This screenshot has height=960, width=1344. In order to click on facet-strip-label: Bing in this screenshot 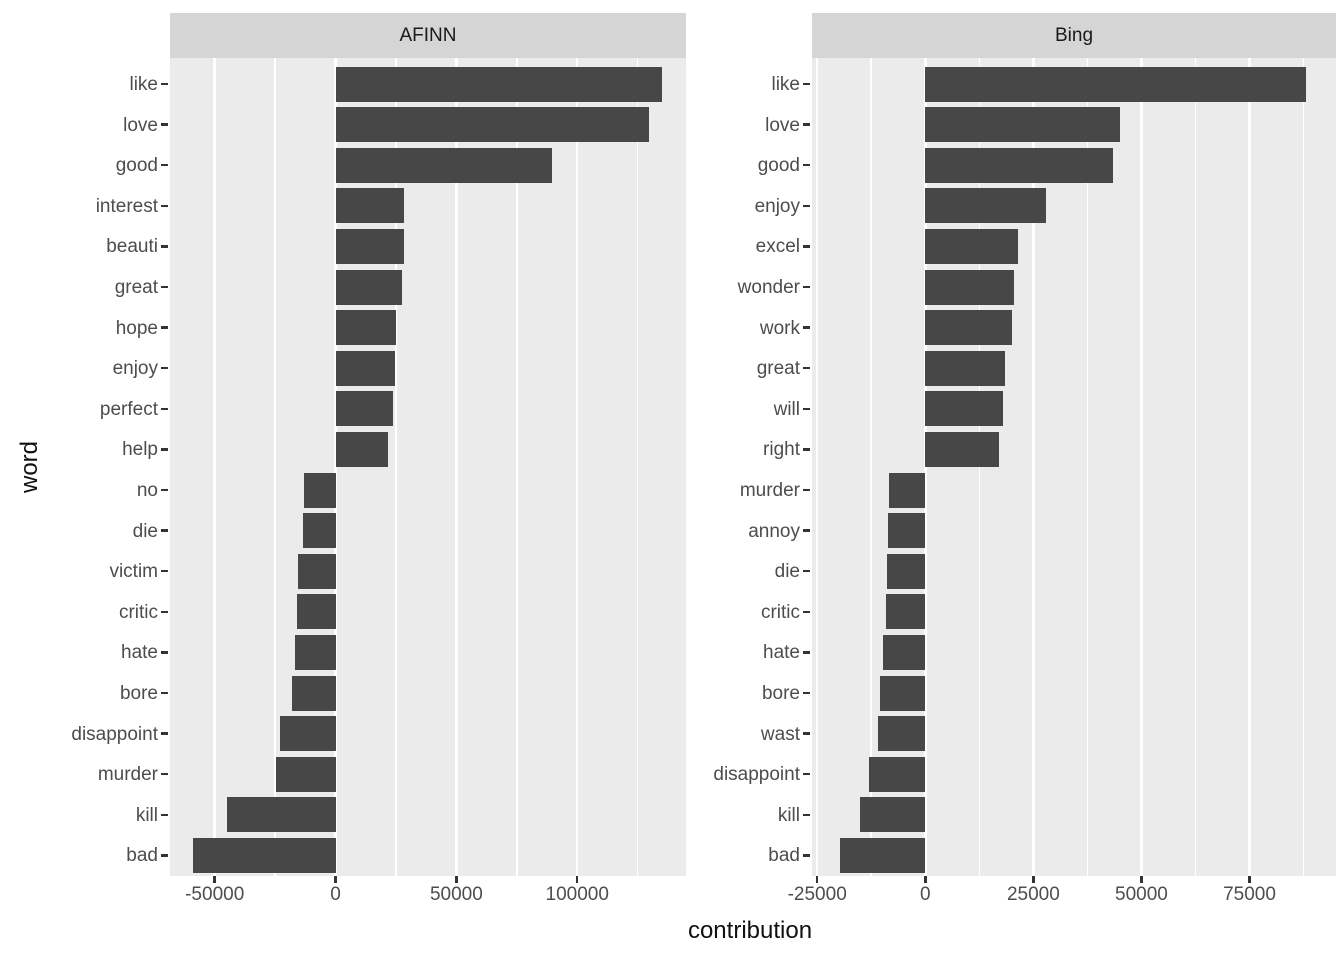, I will do `click(1074, 35)`.